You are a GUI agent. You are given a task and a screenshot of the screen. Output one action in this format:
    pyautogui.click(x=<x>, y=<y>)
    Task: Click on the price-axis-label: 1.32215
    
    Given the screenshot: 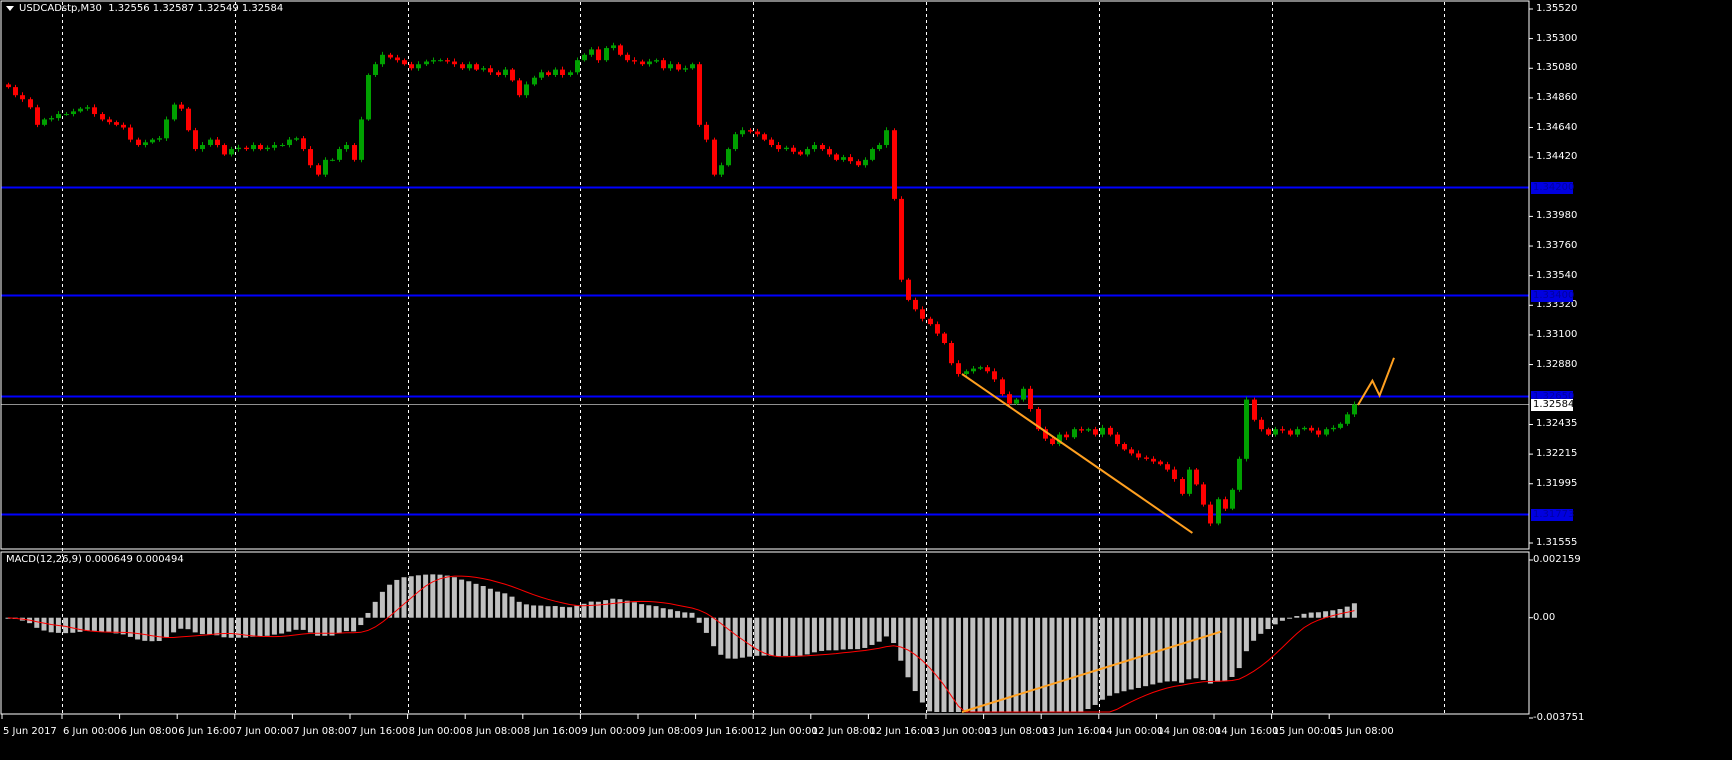 What is the action you would take?
    pyautogui.click(x=1557, y=454)
    